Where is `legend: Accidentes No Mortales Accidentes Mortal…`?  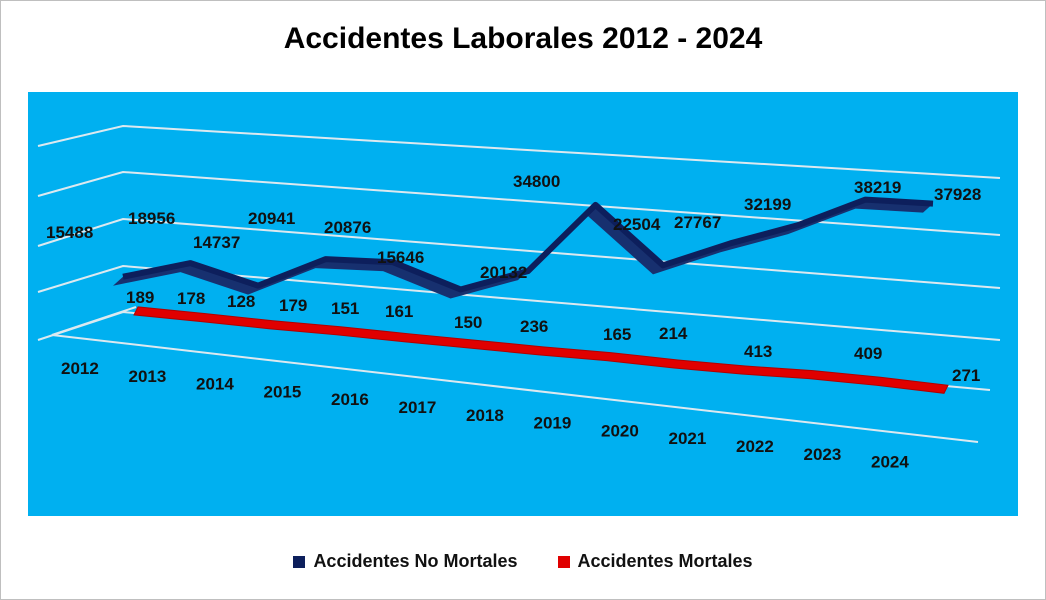 legend: Accidentes No Mortales Accidentes Mortal… is located at coordinates (523, 561).